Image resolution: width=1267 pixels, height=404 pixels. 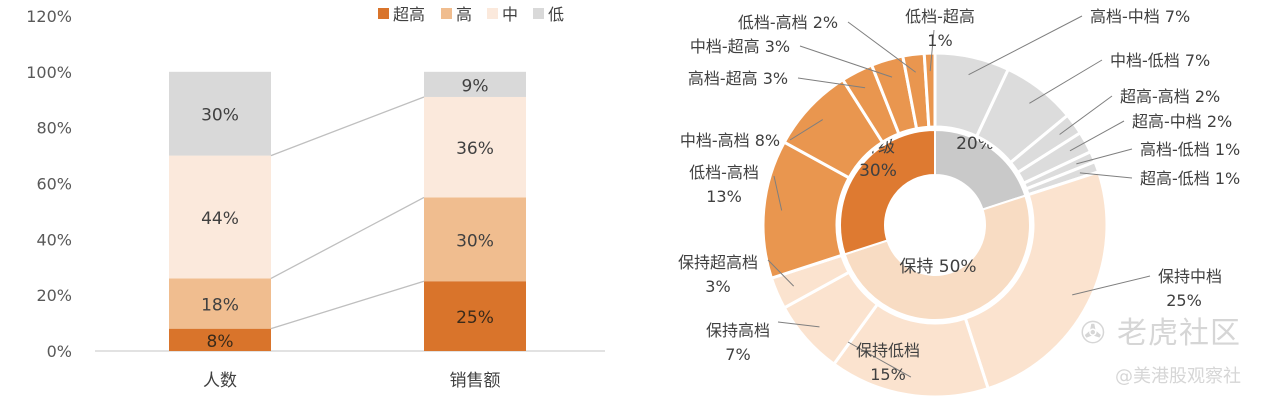 I want to click on outer-slice-label: 中档-低档 7%, so click(x=1160, y=60).